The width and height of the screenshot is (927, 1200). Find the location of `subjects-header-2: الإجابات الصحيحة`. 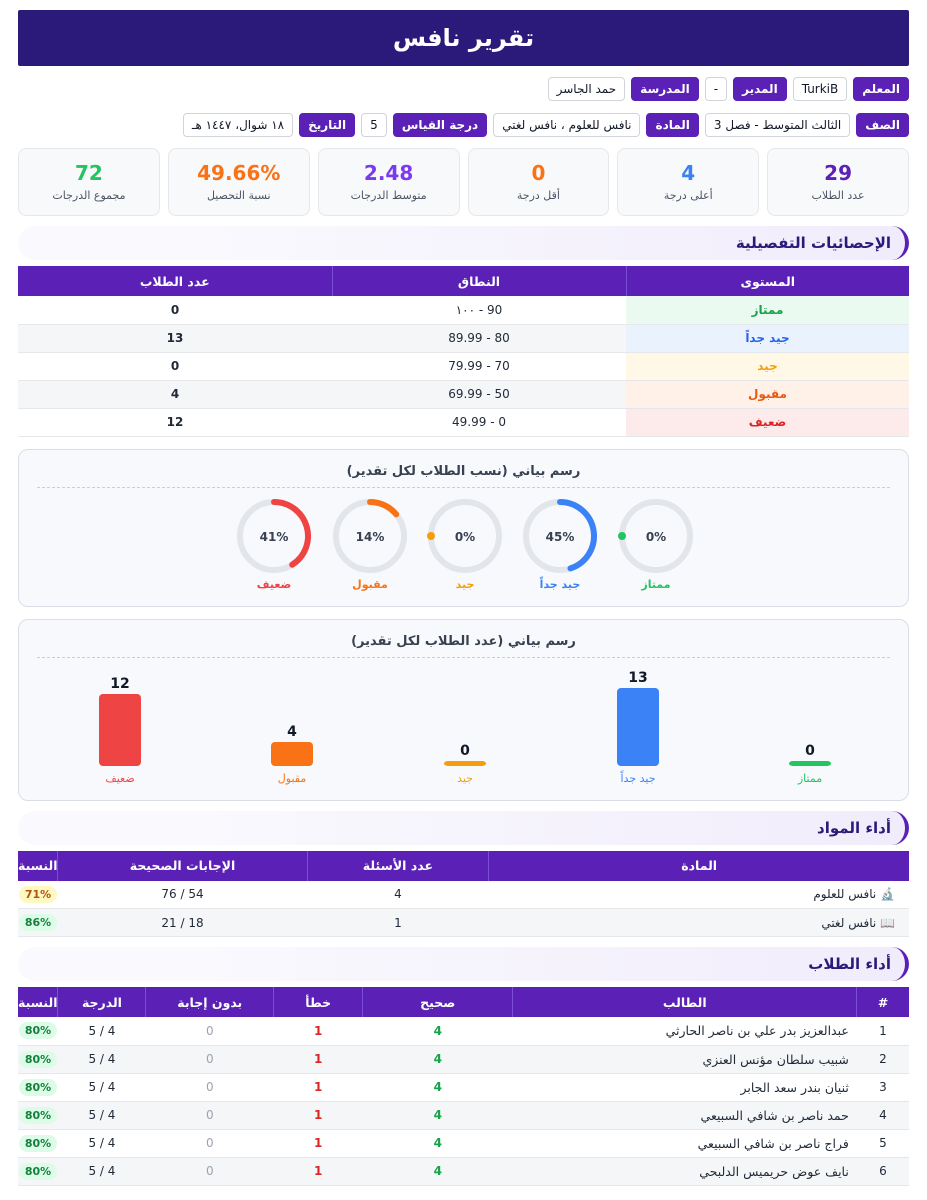

subjects-header-2: الإجابات الصحيحة is located at coordinates (182, 865).